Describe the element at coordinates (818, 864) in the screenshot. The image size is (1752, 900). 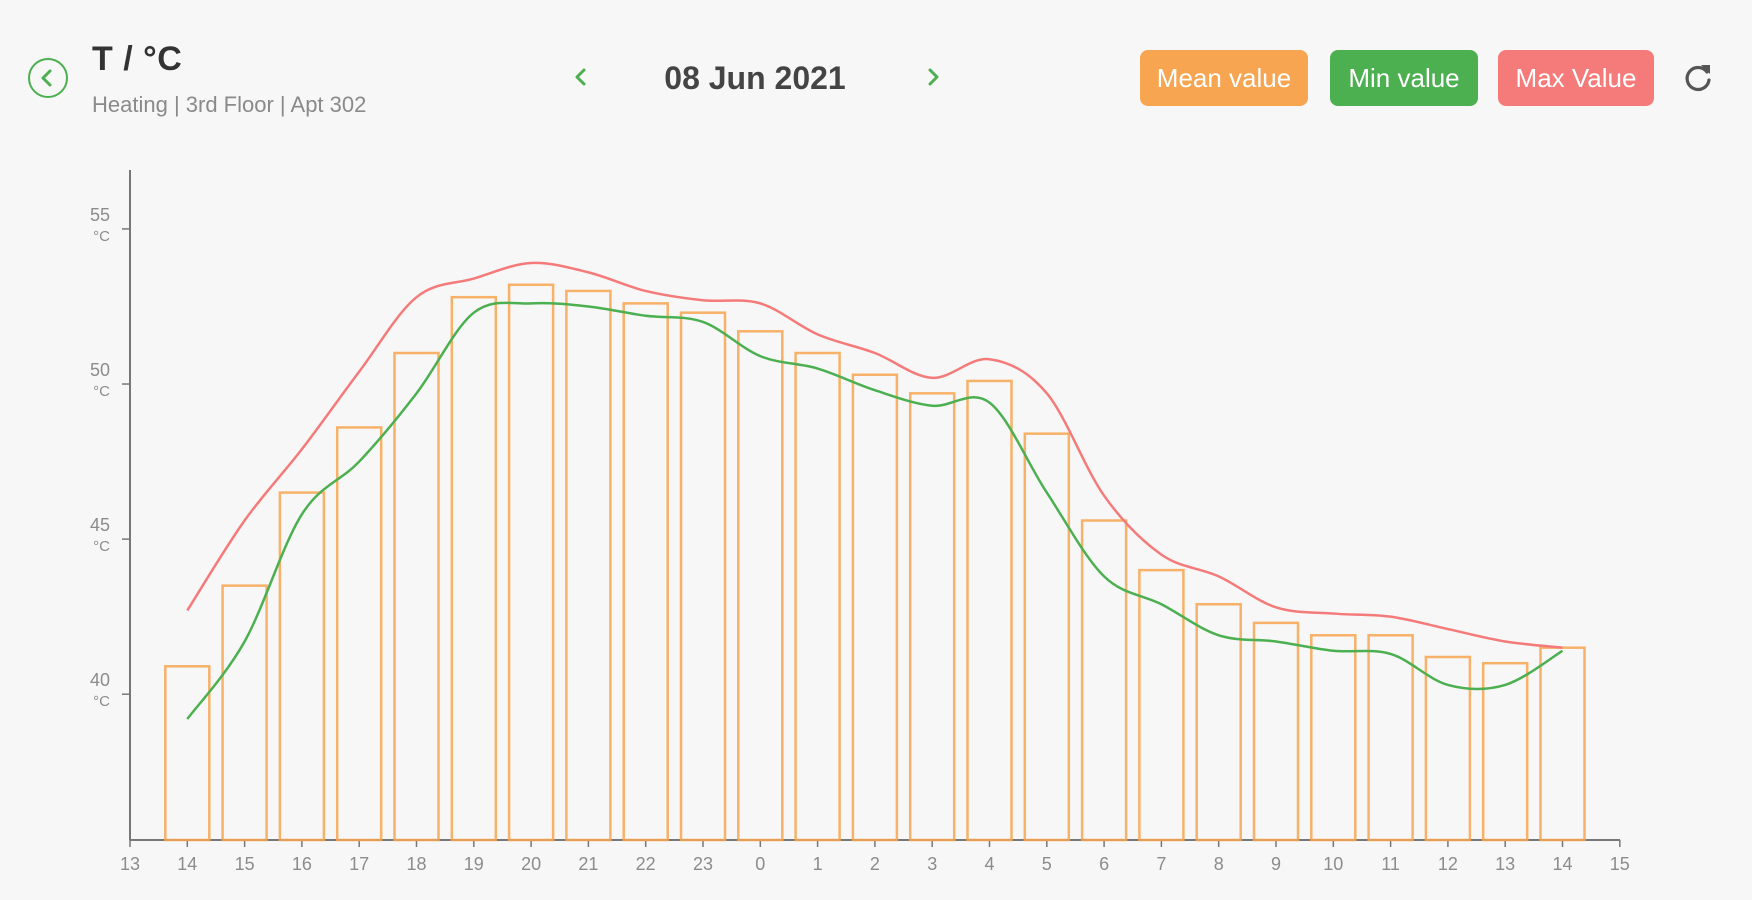
I see `x-tick-label: 1` at that location.